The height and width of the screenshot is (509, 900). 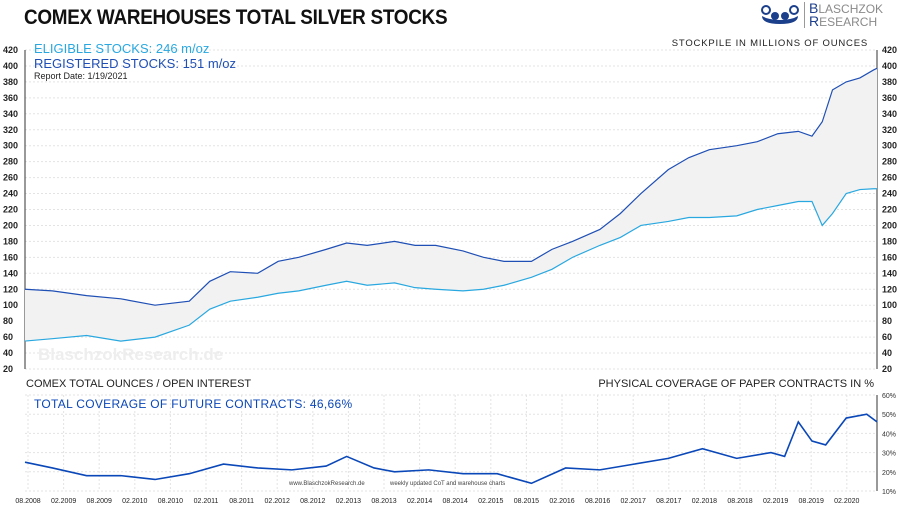 I want to click on y-tick-right: 380, so click(x=889, y=82).